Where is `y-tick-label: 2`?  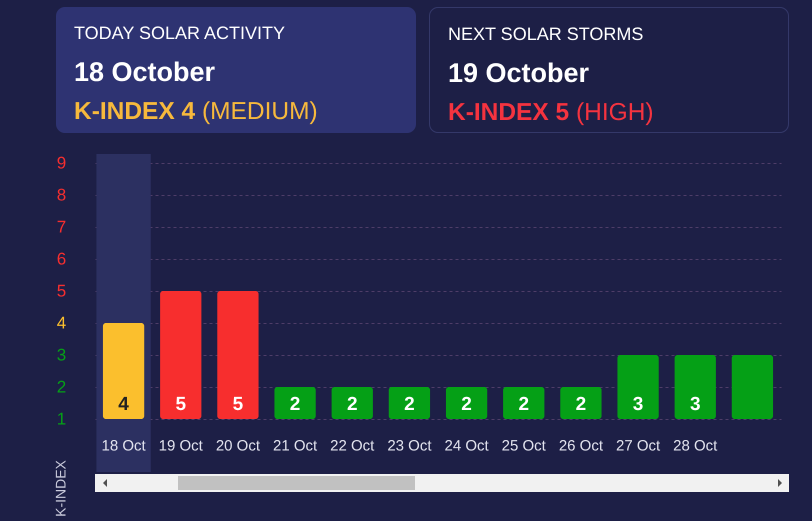
y-tick-label: 2 is located at coordinates (61, 387).